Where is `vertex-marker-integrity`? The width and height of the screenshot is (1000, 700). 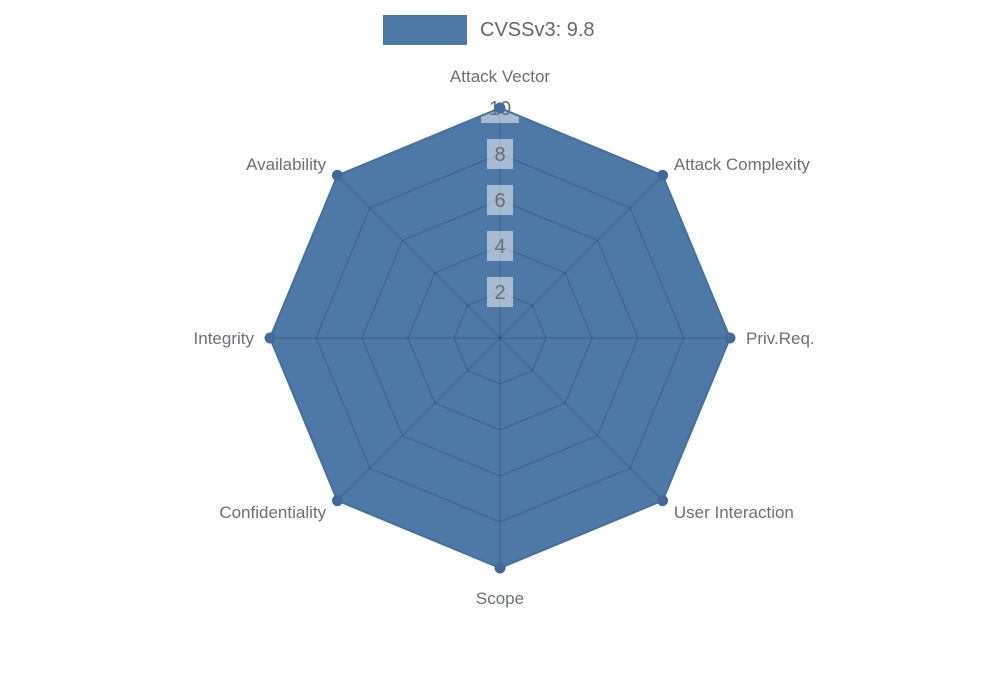 vertex-marker-integrity is located at coordinates (270, 338).